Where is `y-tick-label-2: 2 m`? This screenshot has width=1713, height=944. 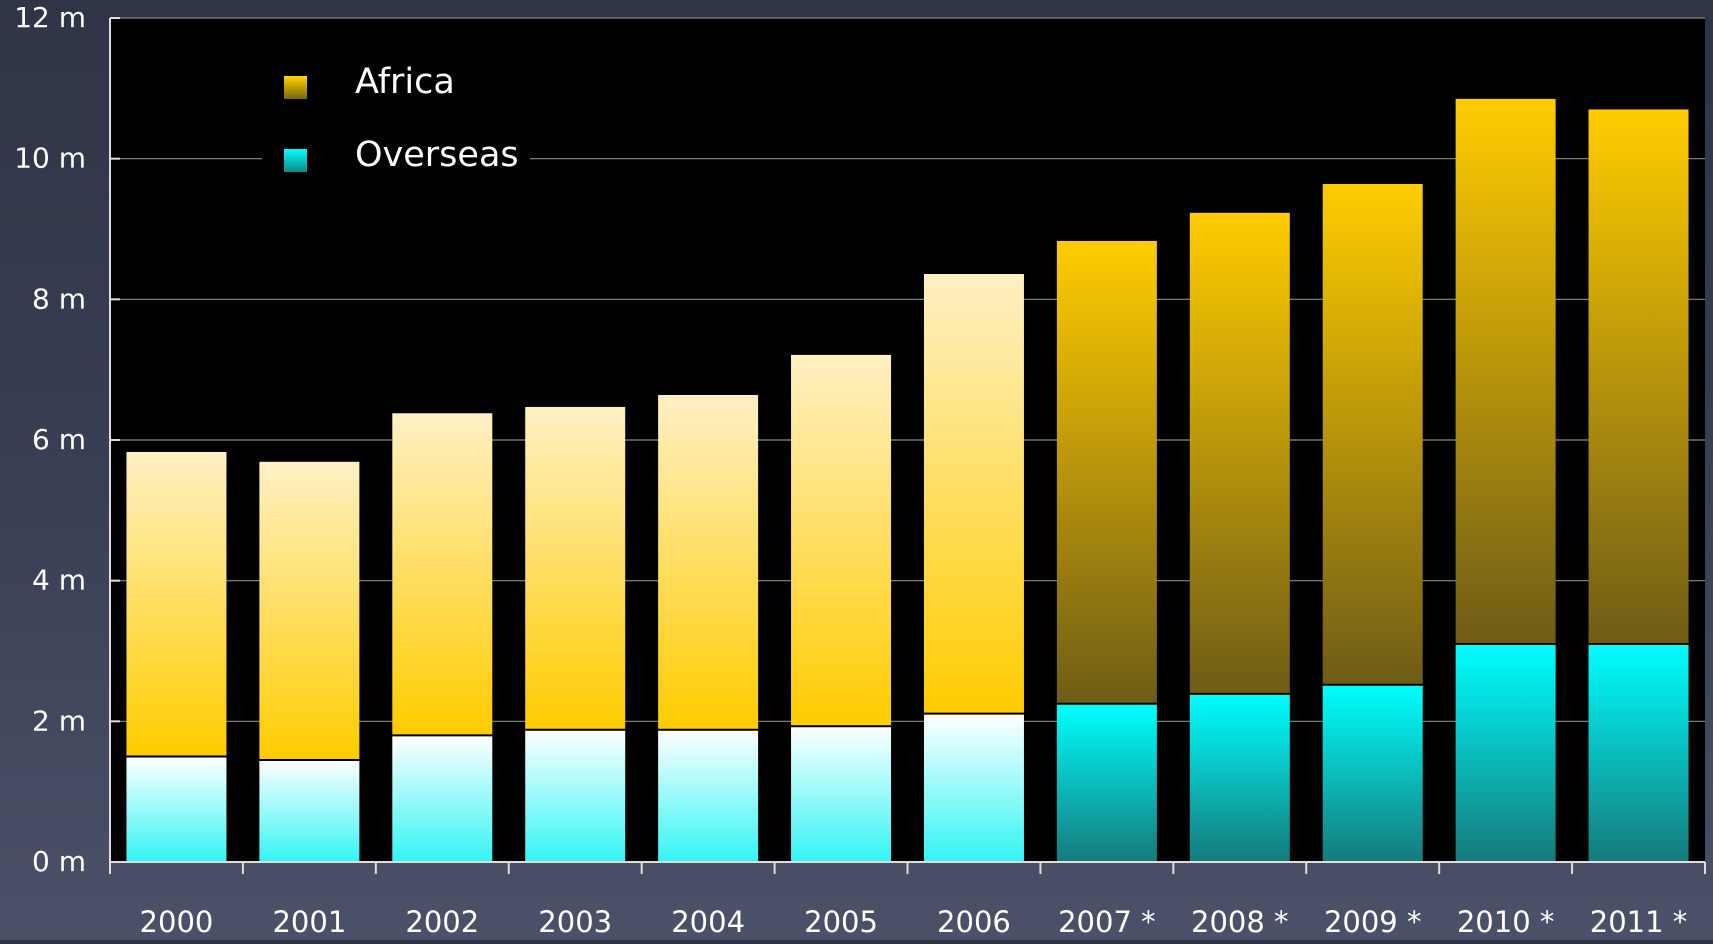 y-tick-label-2: 2 m is located at coordinates (59, 720).